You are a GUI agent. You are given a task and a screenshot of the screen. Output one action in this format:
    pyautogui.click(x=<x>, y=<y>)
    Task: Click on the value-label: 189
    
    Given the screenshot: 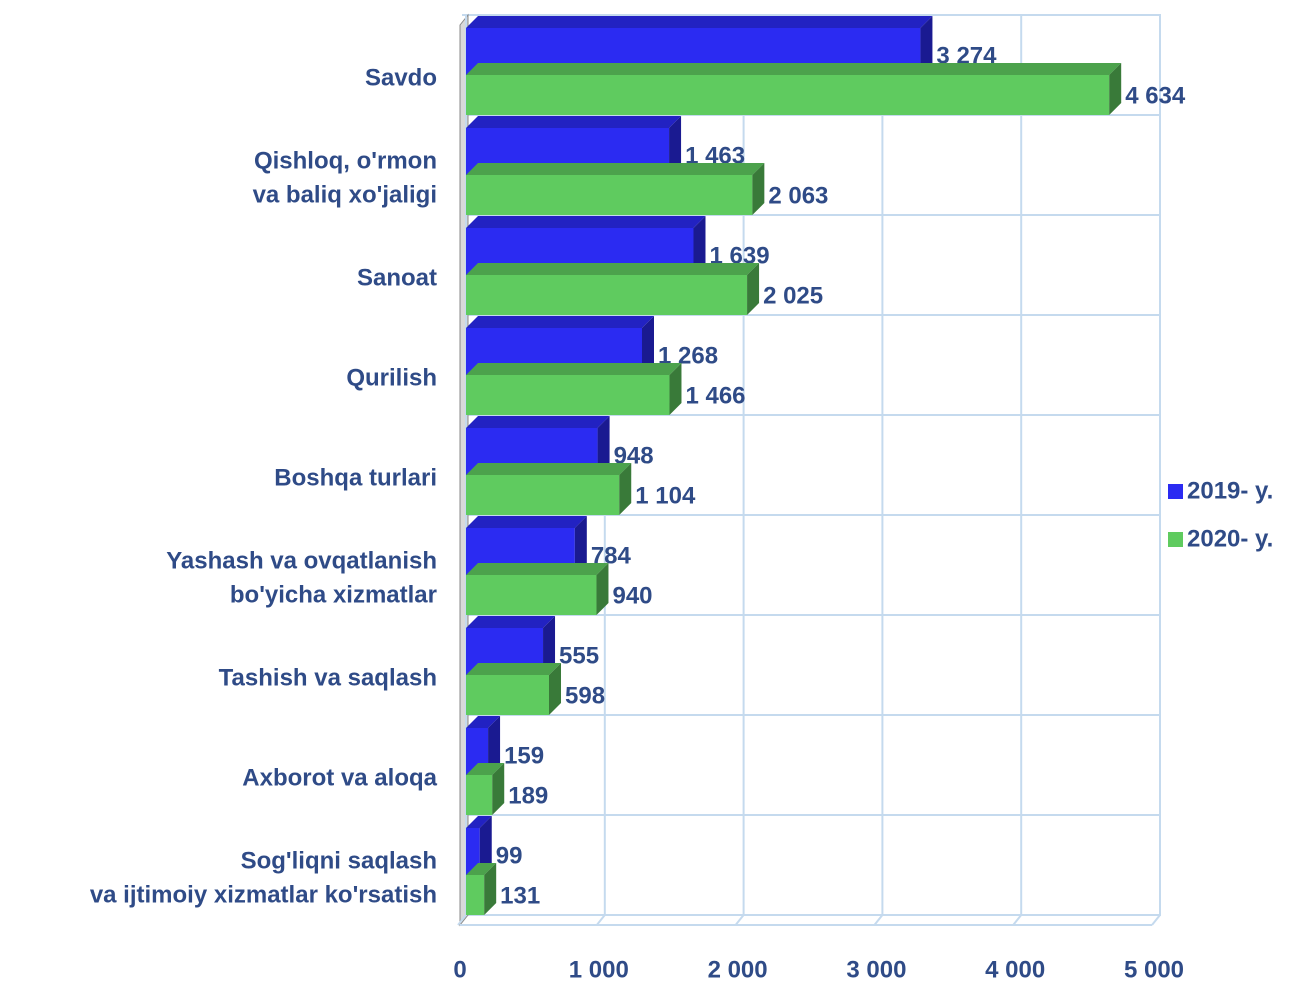 What is the action you would take?
    pyautogui.click(x=528, y=795)
    